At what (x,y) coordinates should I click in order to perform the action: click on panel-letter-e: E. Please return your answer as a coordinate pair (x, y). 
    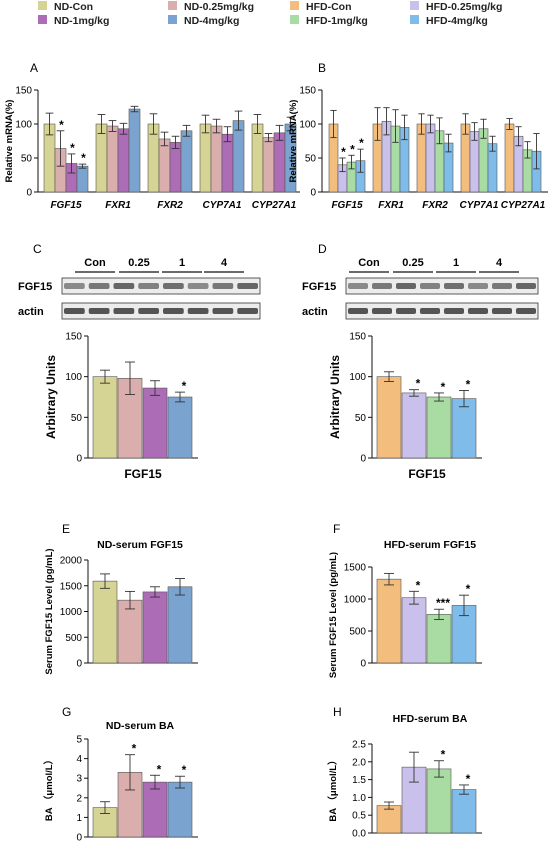
    Looking at the image, I should click on (66, 529).